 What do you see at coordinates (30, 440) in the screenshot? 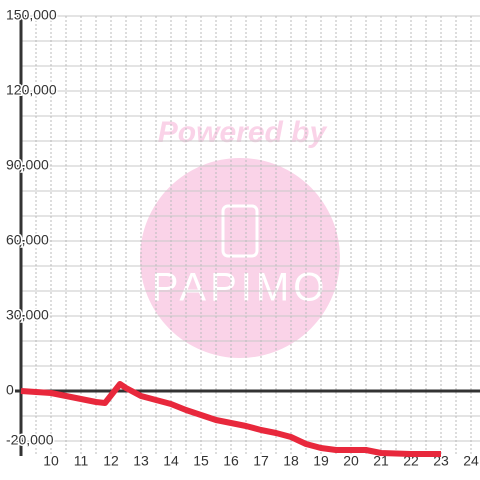
I see `y-tick-label: -20,000` at bounding box center [30, 440].